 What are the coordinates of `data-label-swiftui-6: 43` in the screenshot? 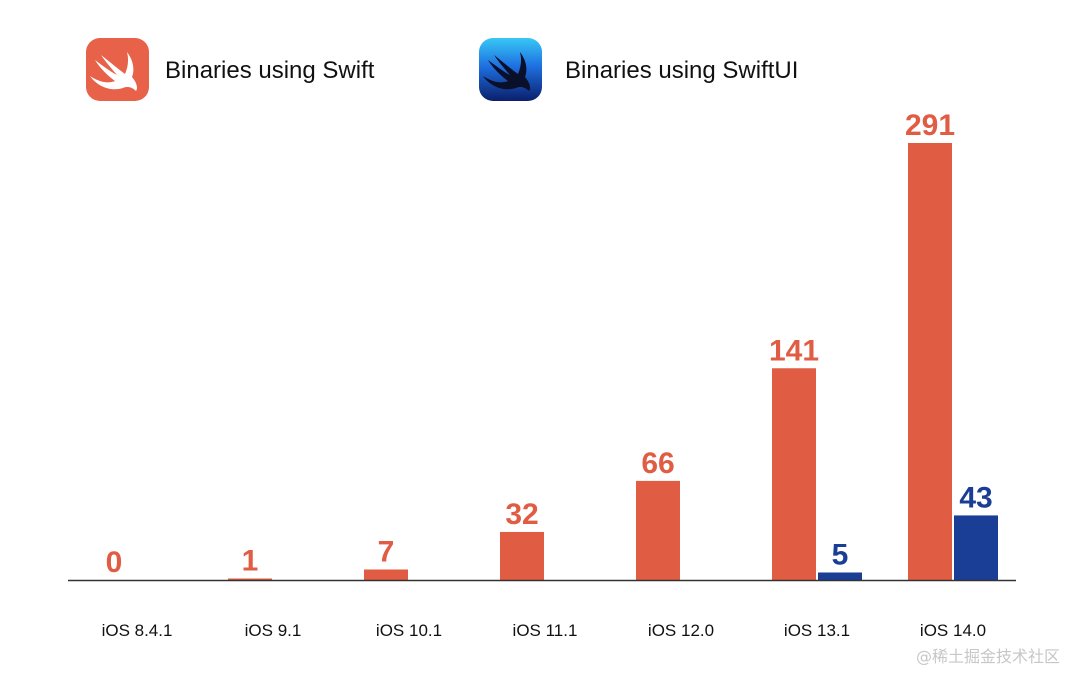 It's located at (975, 497).